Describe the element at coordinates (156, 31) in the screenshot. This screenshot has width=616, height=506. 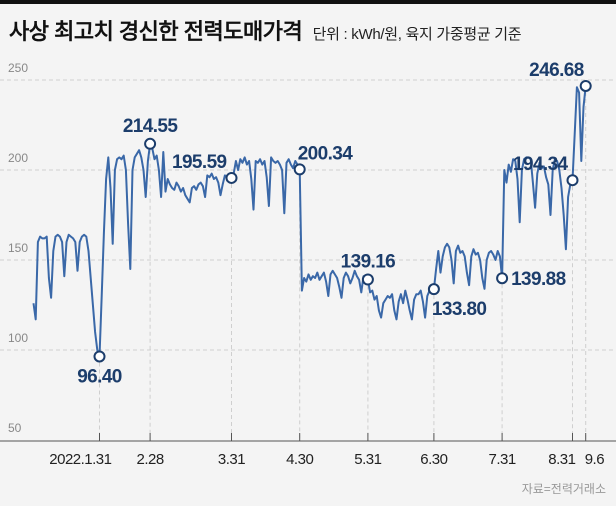
I see `chart-title: 사상 최고치 경신한 전력도매가격` at that location.